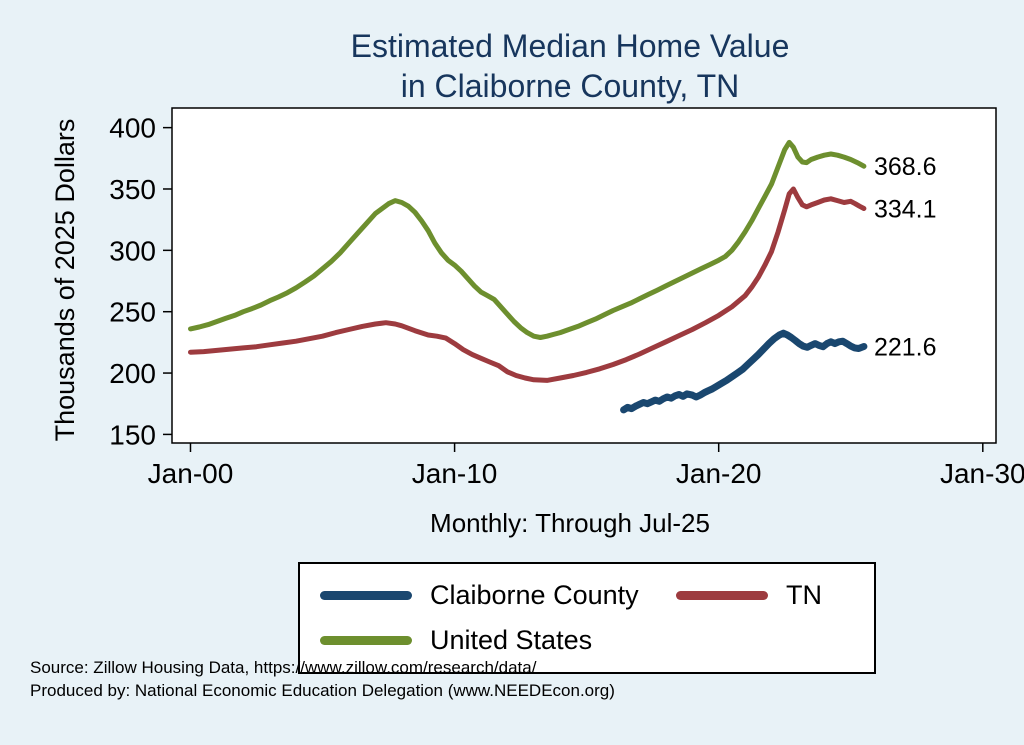 The height and width of the screenshot is (745, 1024). Describe the element at coordinates (455, 473) in the screenshot. I see `x-tick-label: Jan-10` at that location.